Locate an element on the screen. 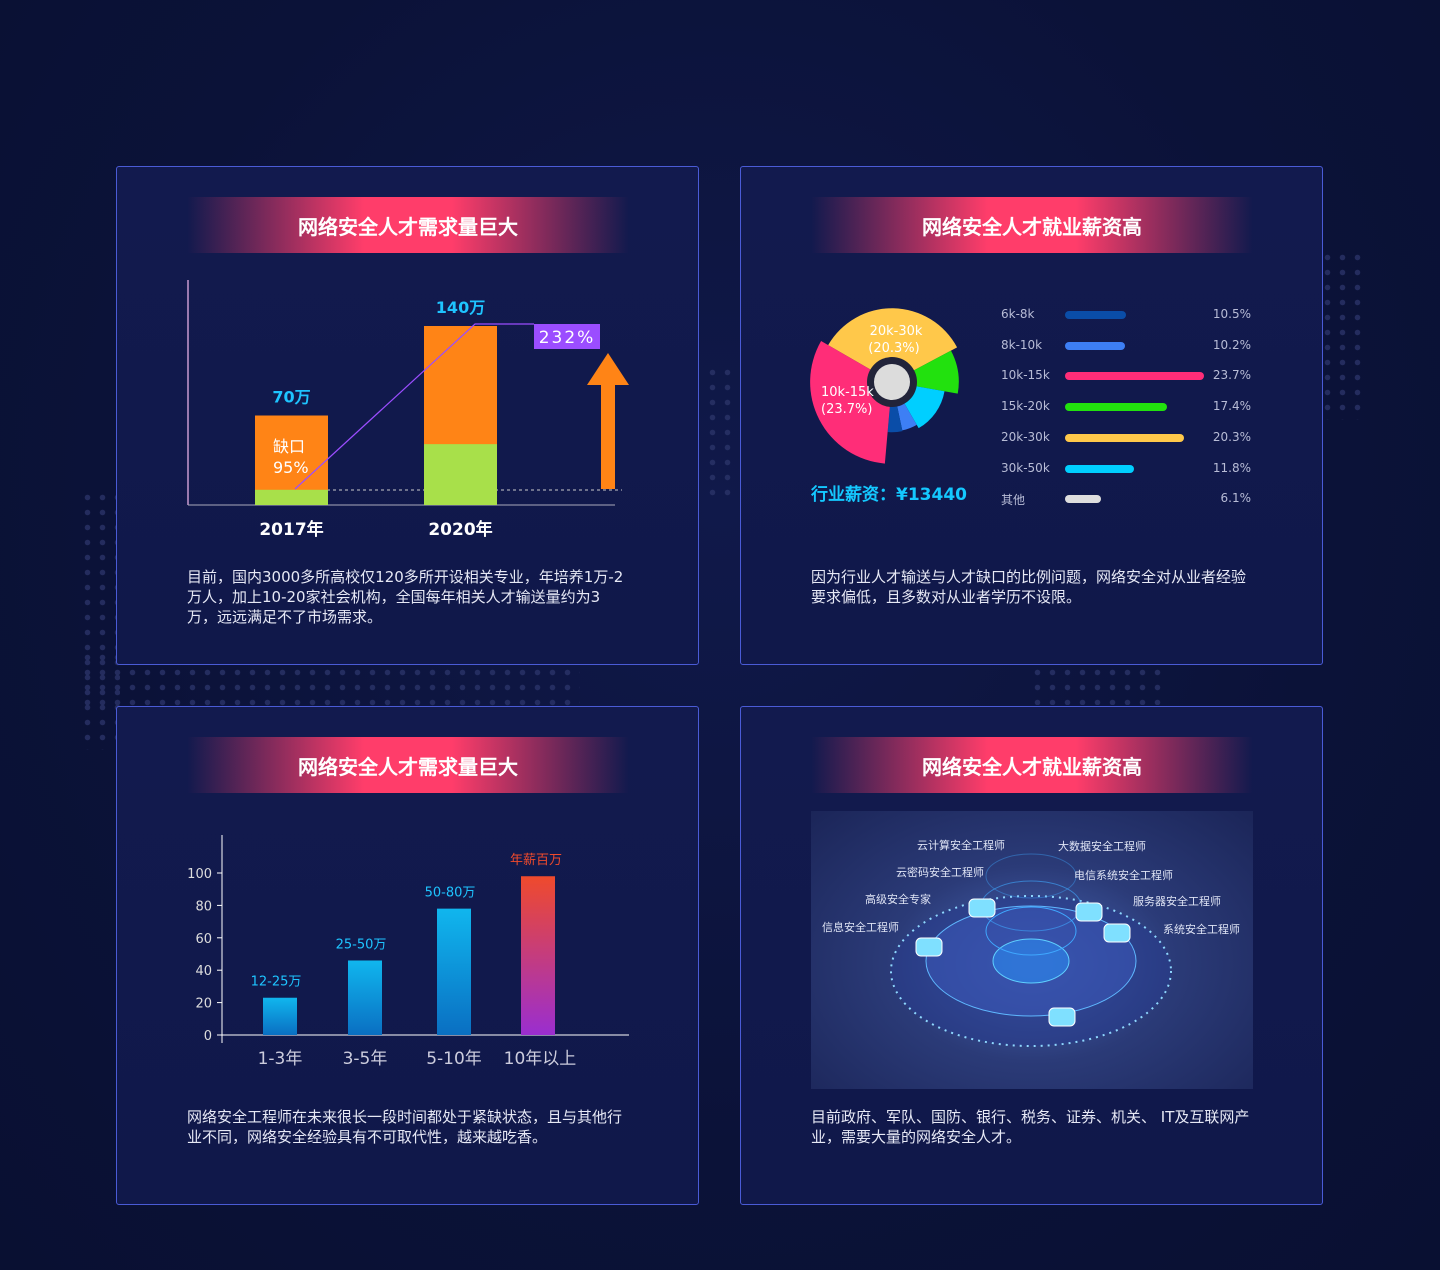  x-tick-label: 2017年 is located at coordinates (291, 529).